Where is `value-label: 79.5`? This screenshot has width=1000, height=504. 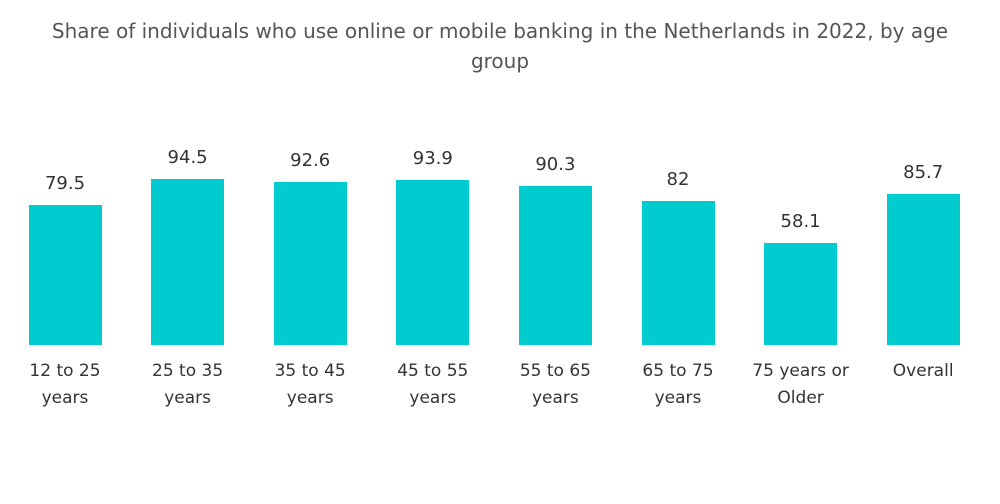 value-label: 79.5 is located at coordinates (65, 184).